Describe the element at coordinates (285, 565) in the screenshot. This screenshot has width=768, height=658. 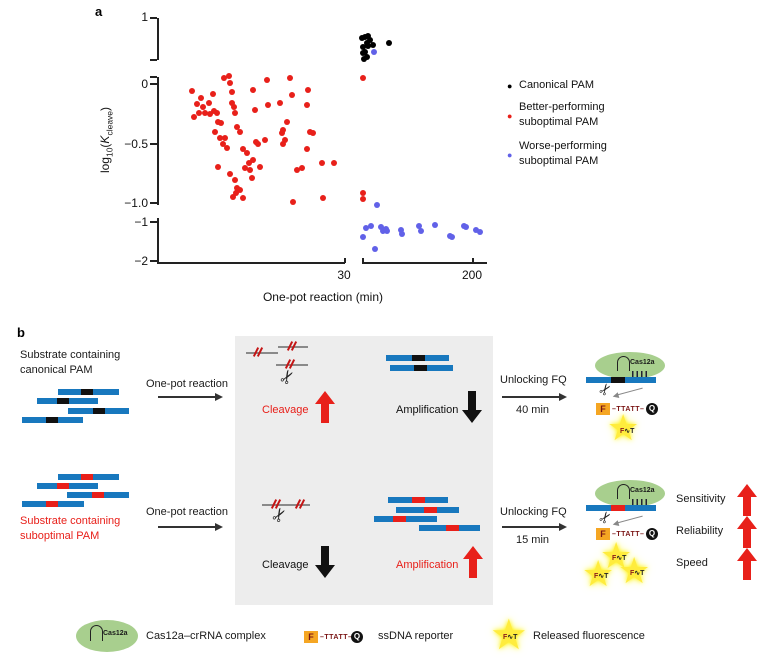
I see `cleavage-label-2: Cleavage` at that location.